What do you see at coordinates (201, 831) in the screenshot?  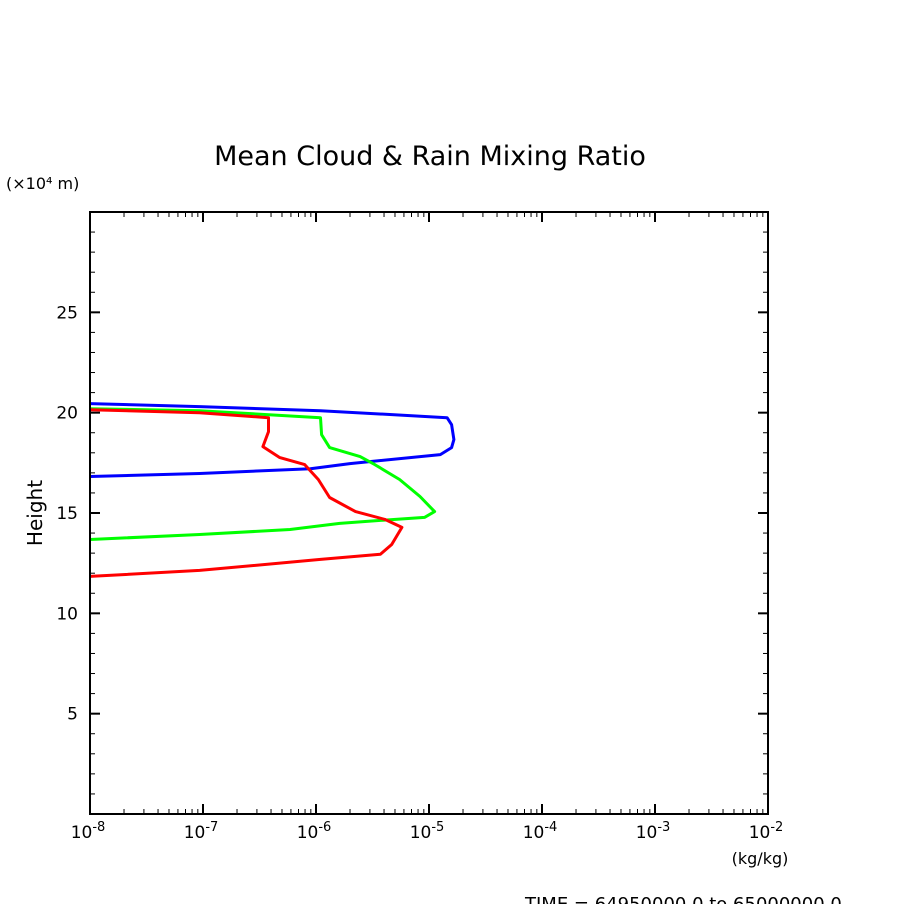 I see `x-tick-label: 10⁻⁷` at bounding box center [201, 831].